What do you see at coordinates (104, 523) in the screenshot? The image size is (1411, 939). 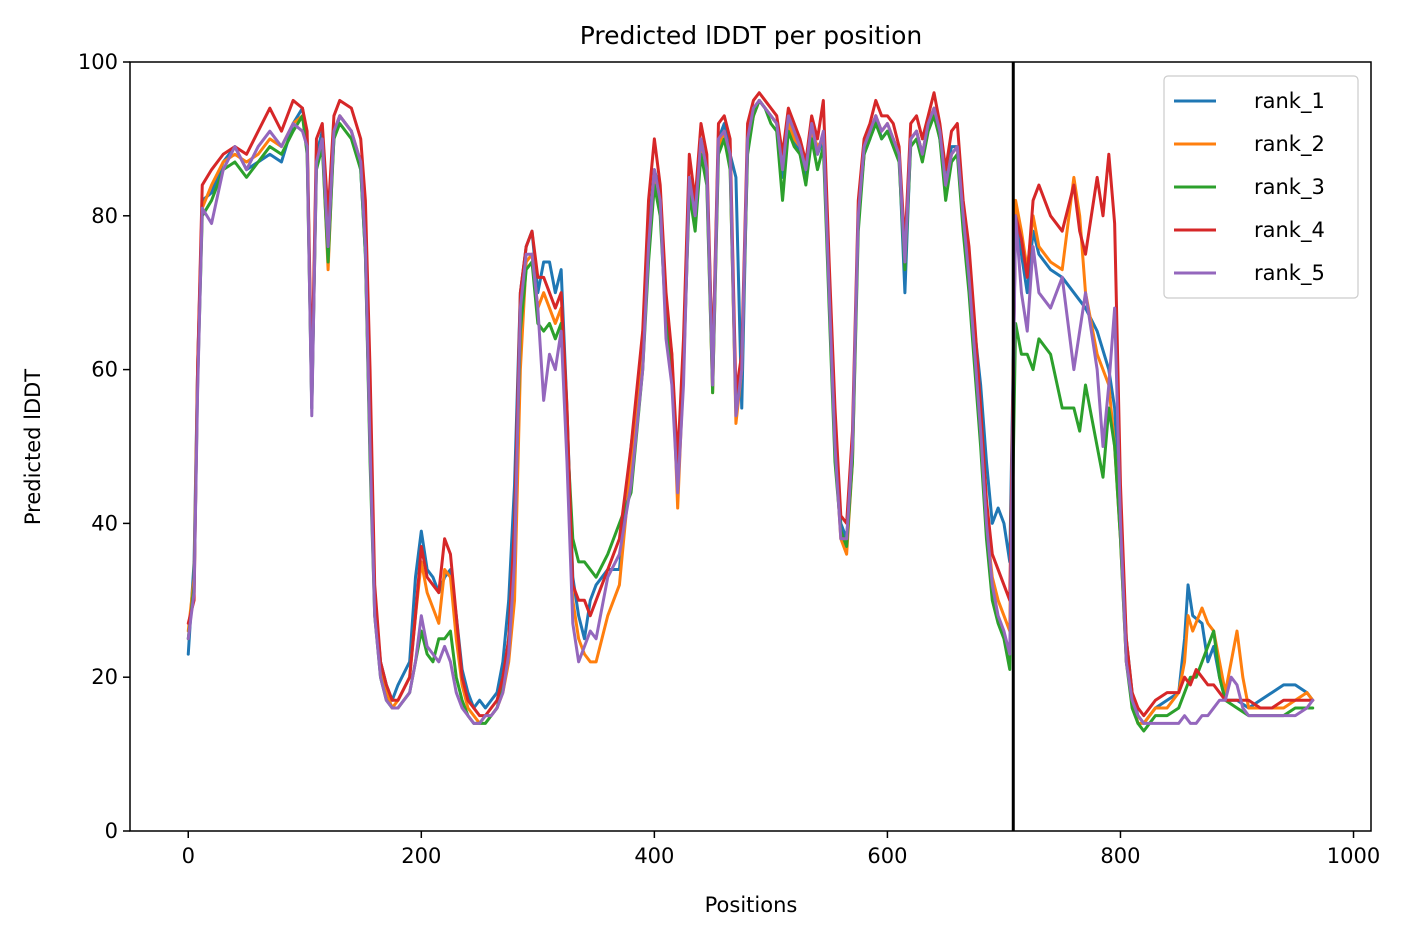 I see `y-tick-label: 40` at bounding box center [104, 523].